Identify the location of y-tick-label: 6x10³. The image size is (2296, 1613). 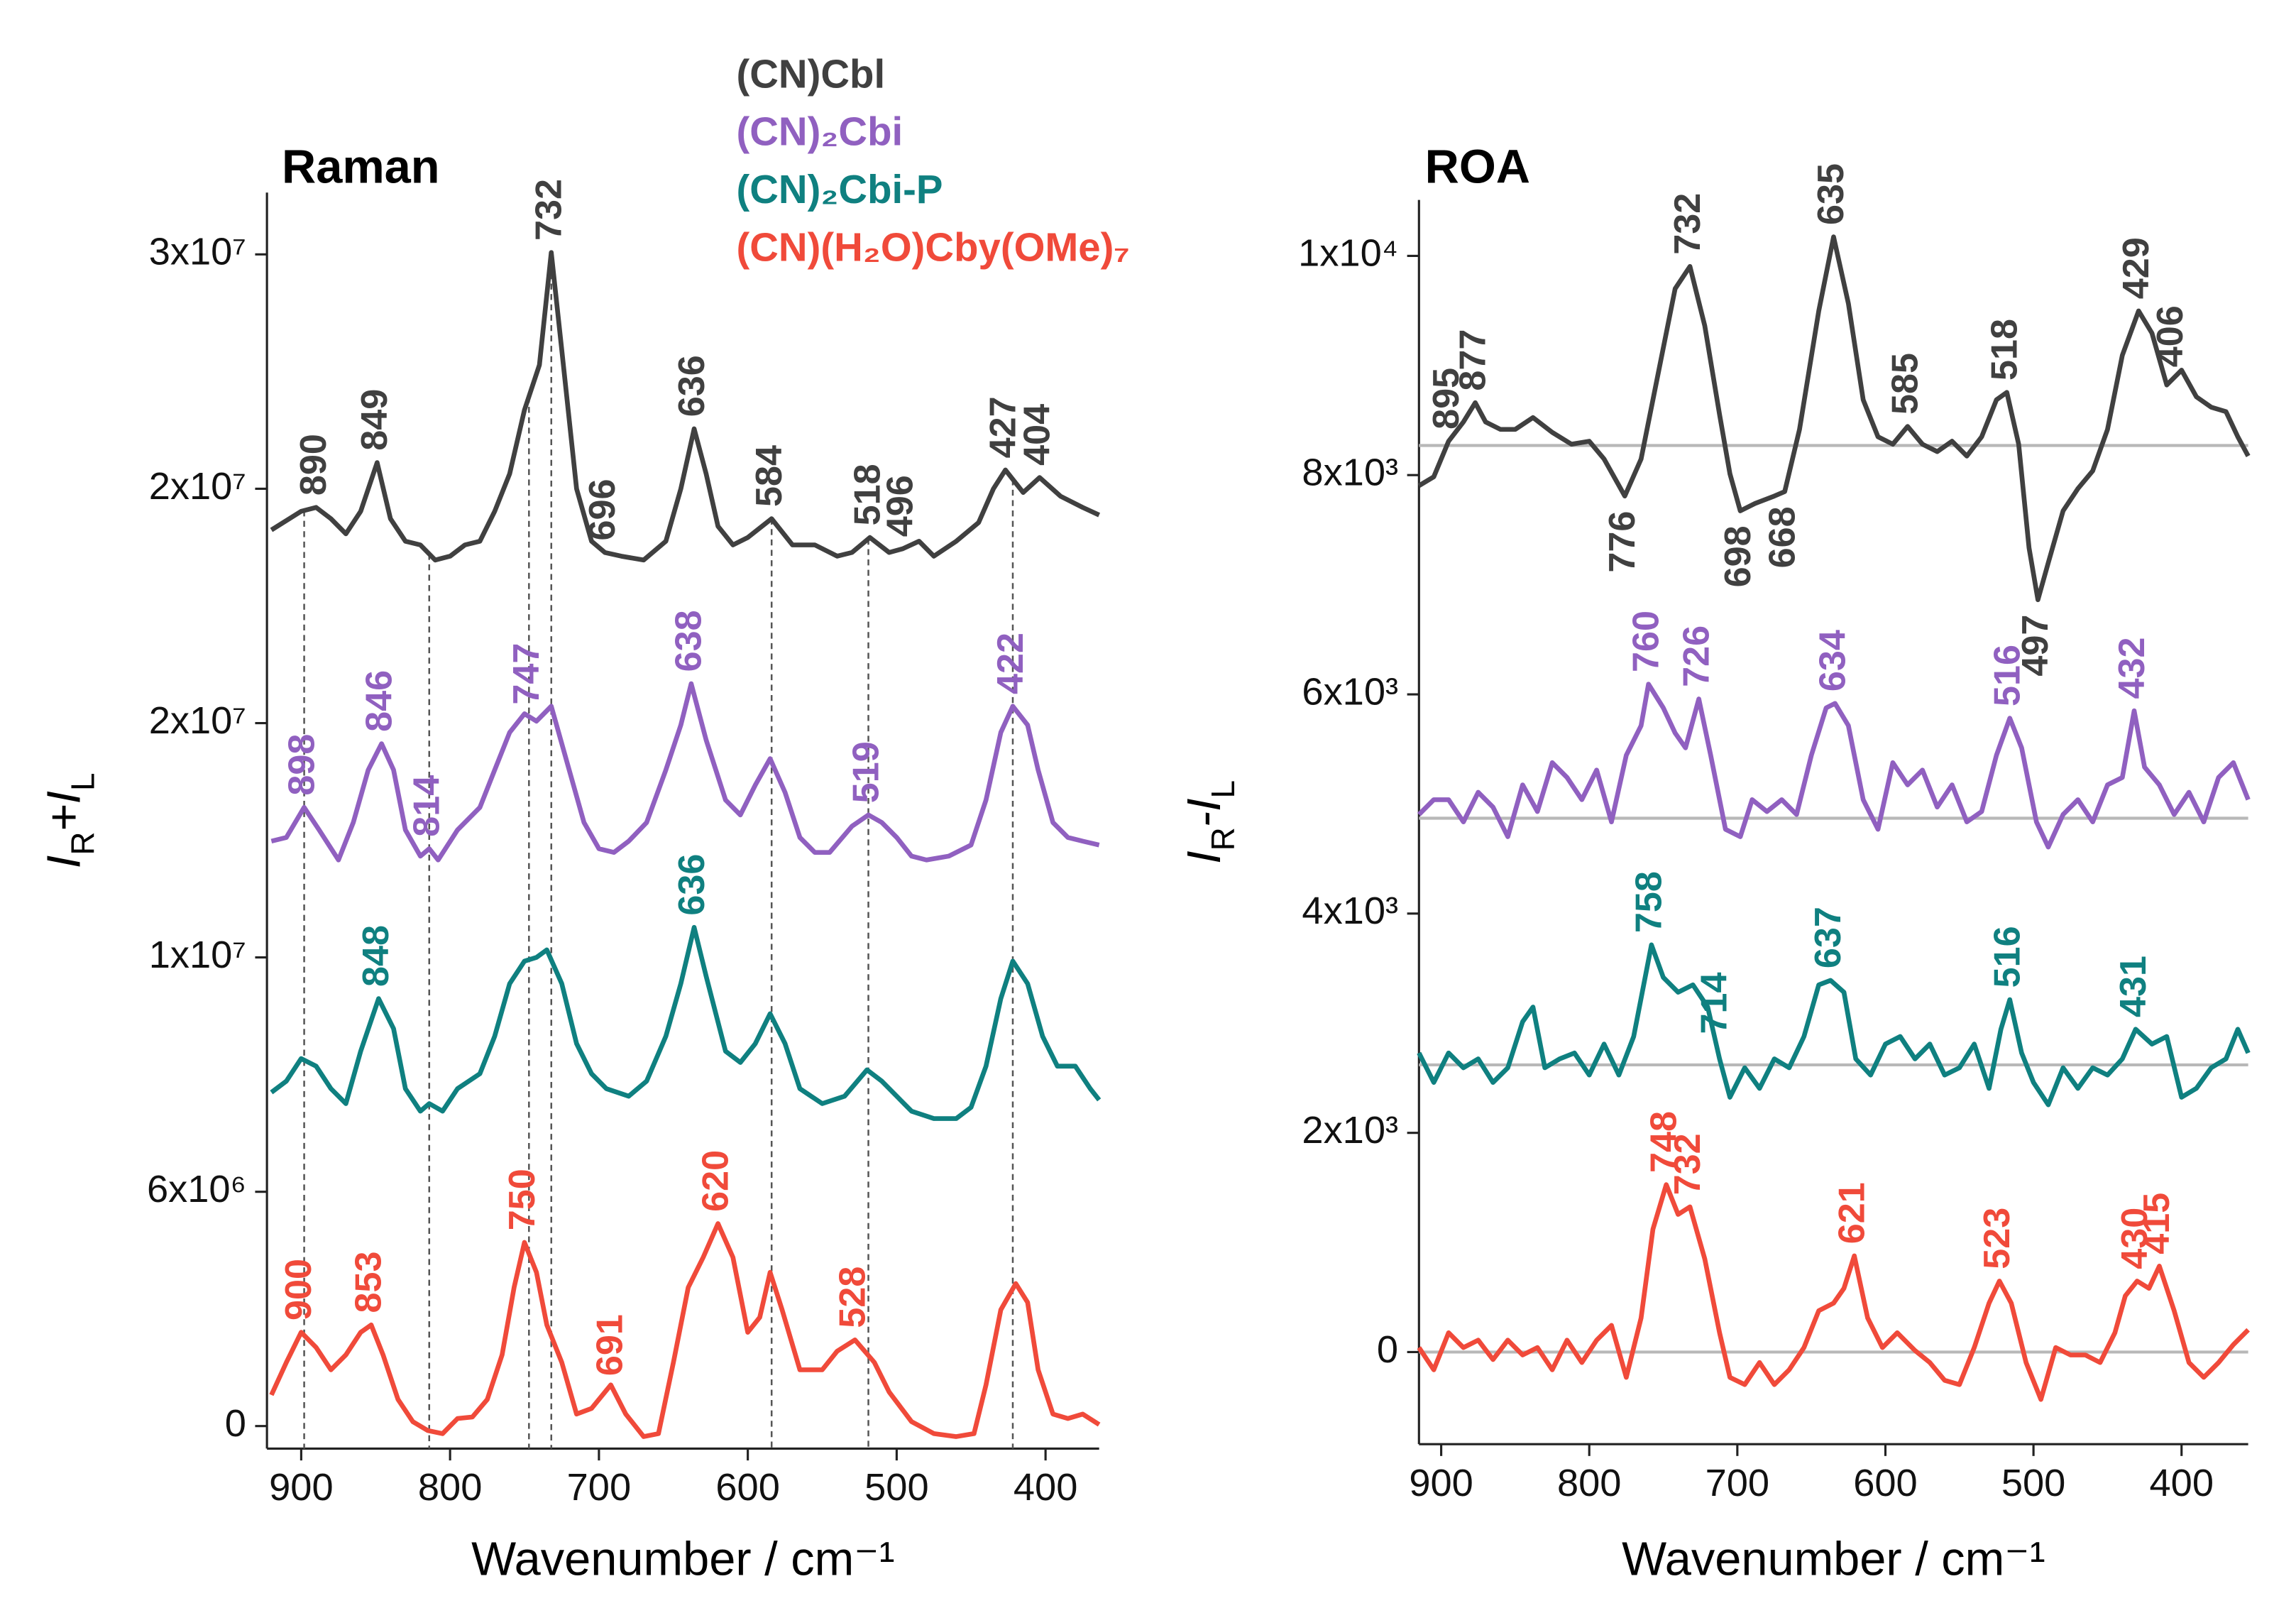
(1350, 691).